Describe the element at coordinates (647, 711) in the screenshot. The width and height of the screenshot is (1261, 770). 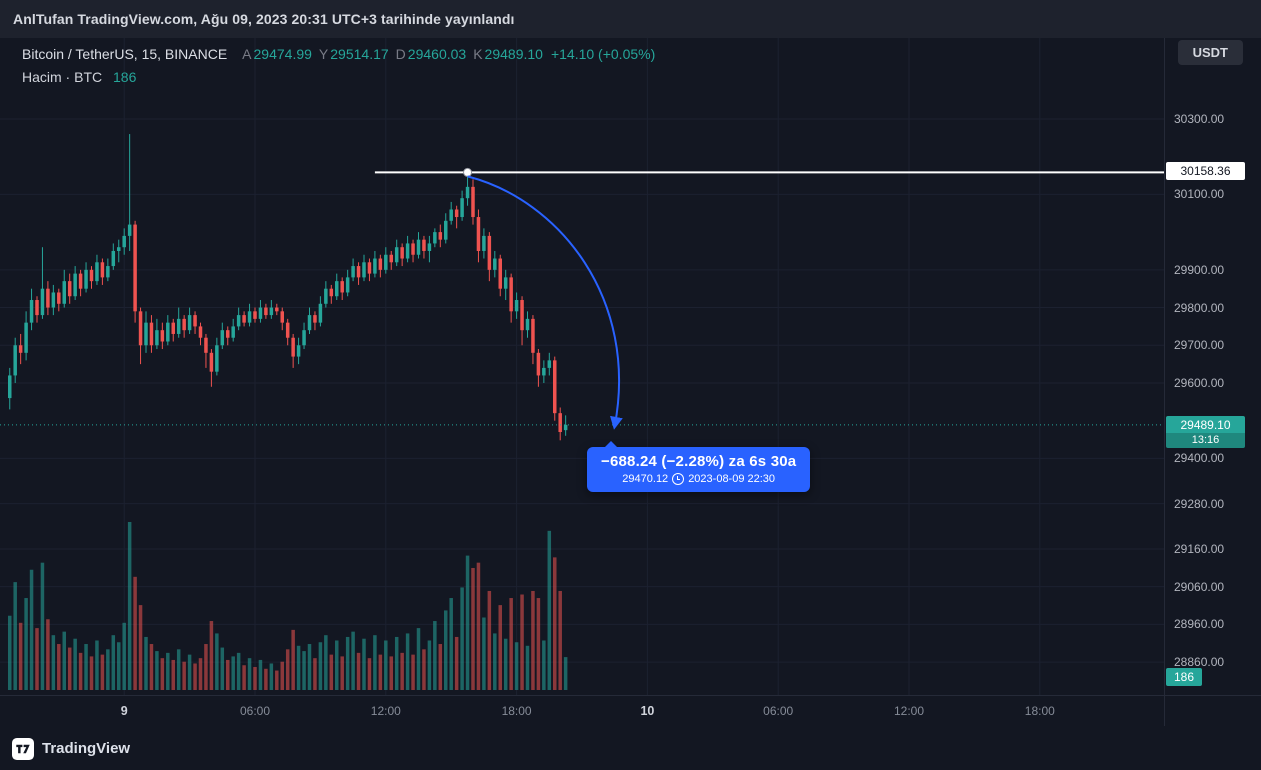
I see `time-tick-label: 10` at that location.